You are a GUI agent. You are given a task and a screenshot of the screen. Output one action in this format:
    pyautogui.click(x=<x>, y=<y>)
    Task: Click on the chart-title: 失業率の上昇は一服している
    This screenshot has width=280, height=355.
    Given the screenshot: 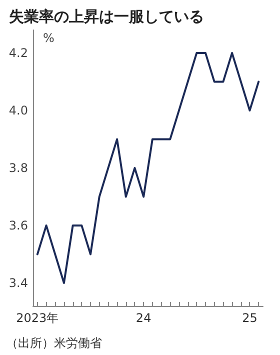 What is the action you would take?
    pyautogui.click(x=106, y=17)
    